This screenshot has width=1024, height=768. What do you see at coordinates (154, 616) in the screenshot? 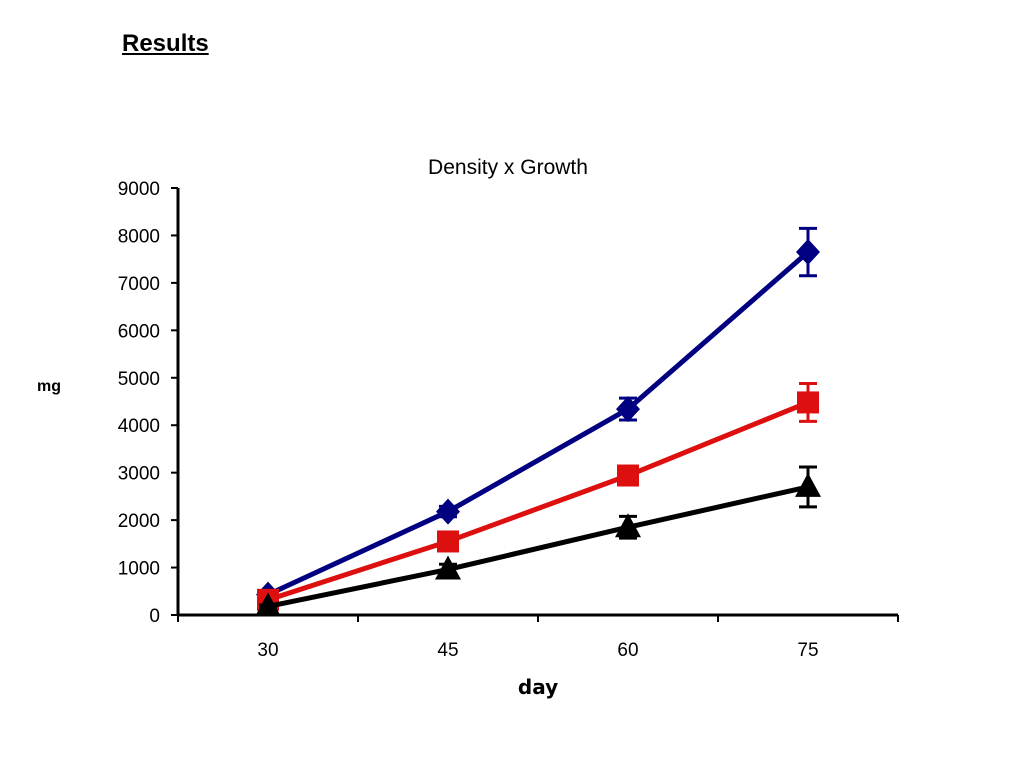
I see `y-tick-label: 0` at bounding box center [154, 616].